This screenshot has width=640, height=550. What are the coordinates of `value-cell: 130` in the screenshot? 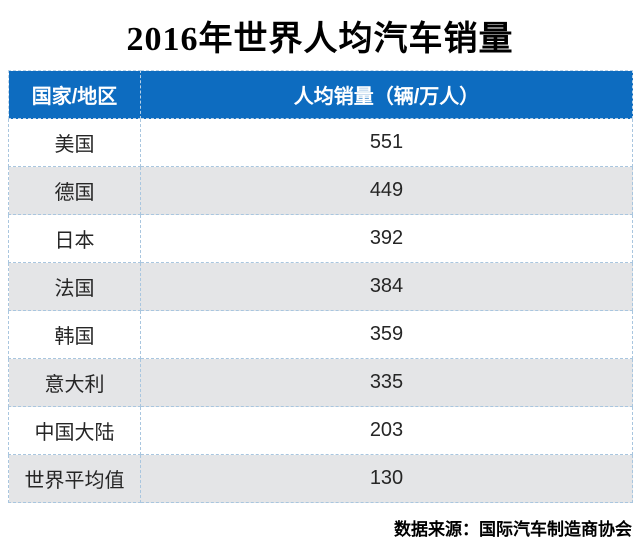 It's located at (386, 478).